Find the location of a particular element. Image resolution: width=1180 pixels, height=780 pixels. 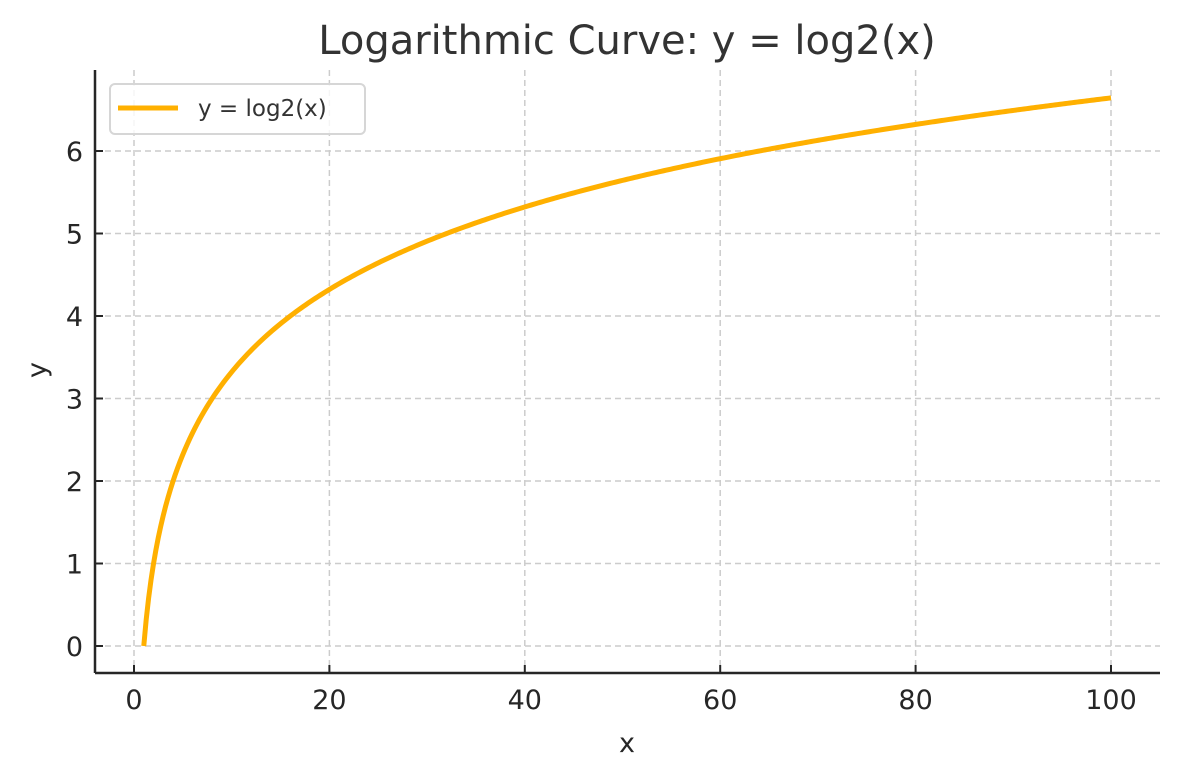

chart-title: Logarithmic Curve: y = log2(x) is located at coordinates (626, 41).